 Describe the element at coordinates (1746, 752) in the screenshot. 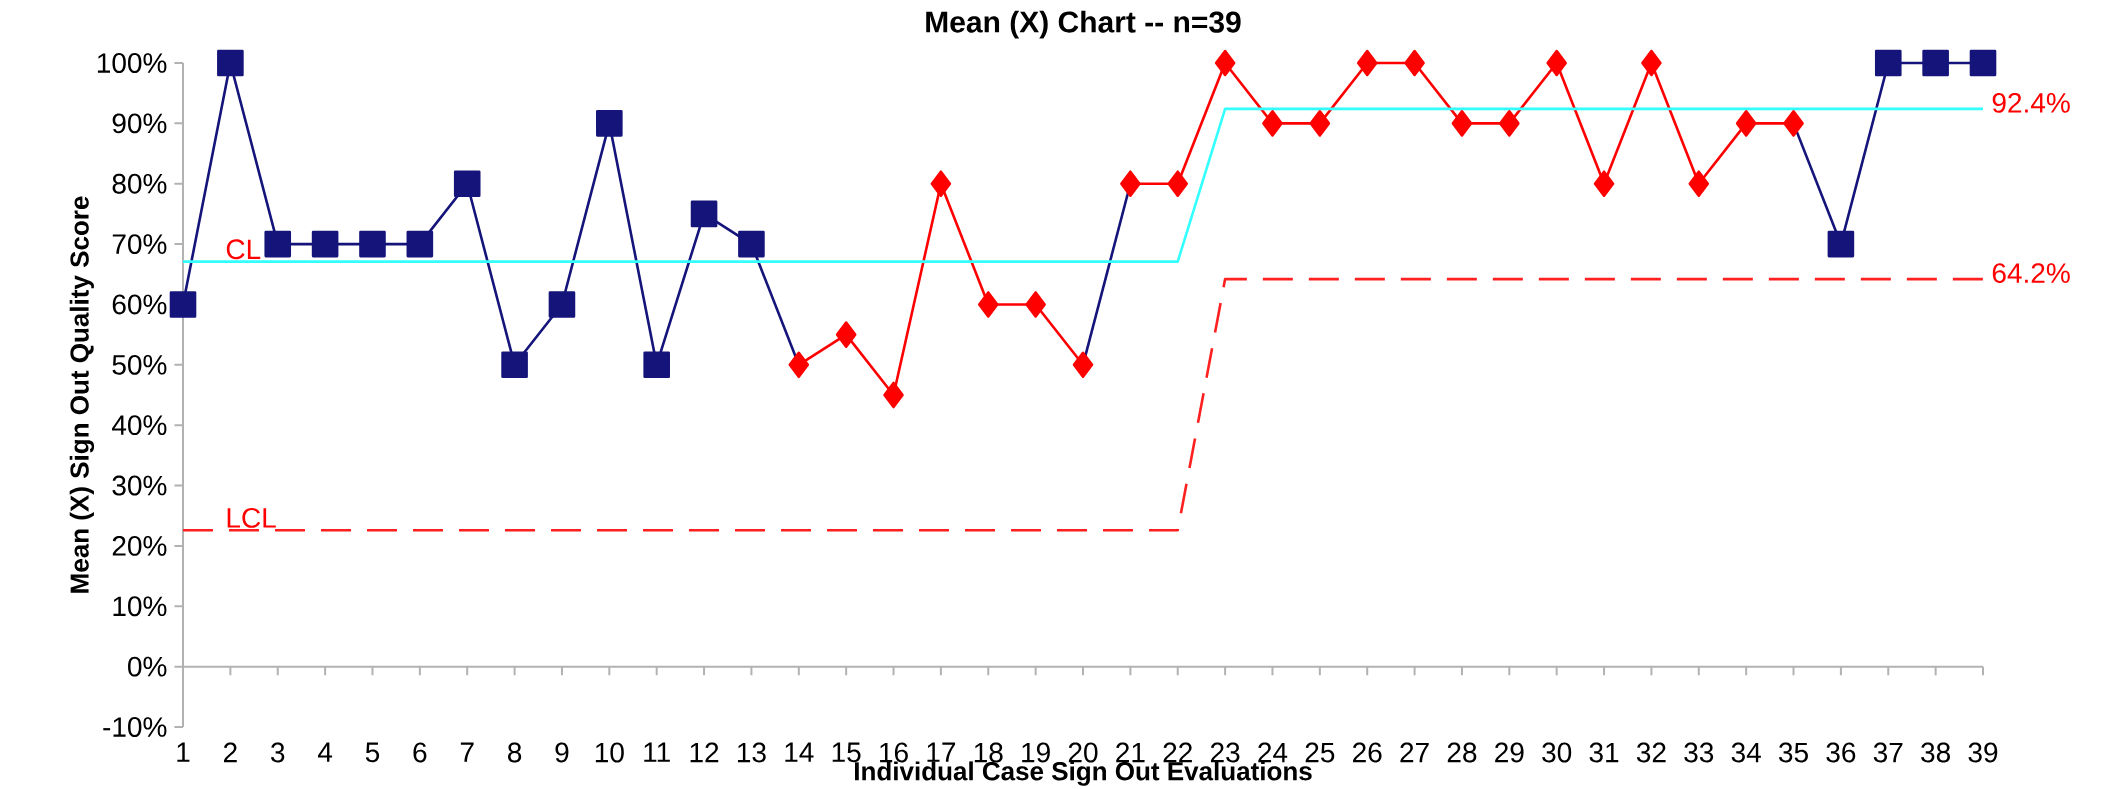

I see `x-tick-label: 34` at that location.